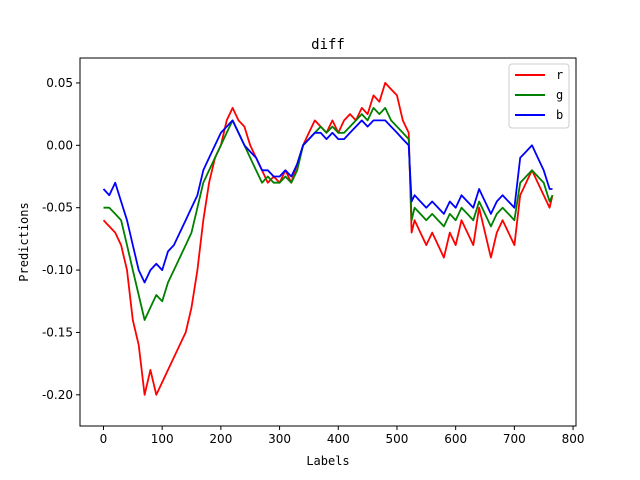  I want to click on y-axis-ticks: -0.20 -0.15 -0.10 -0.05 0.00 0.05, so click(61, 239).